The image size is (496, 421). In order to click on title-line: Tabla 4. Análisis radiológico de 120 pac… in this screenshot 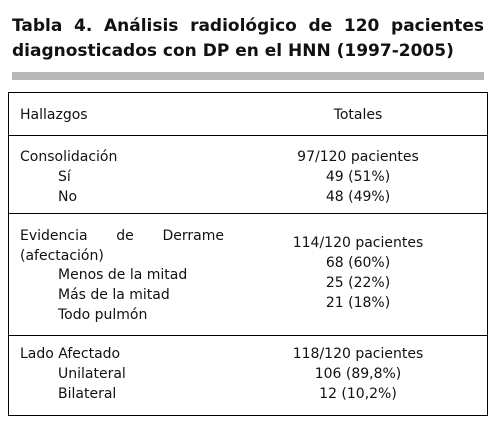, I will do `click(248, 26)`.